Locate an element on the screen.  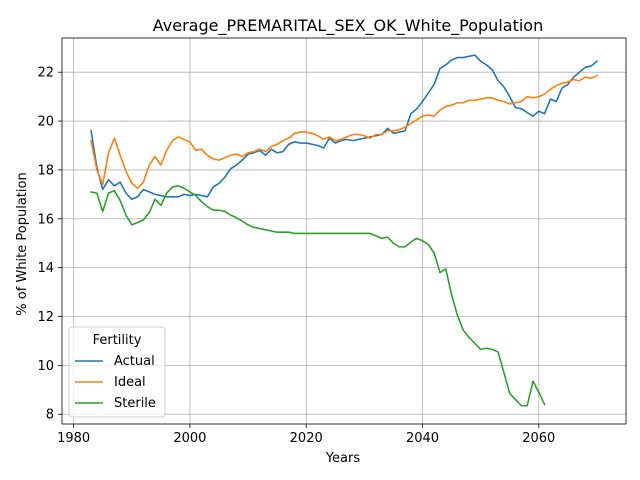
y-tick-label: 22 is located at coordinates (45, 73).